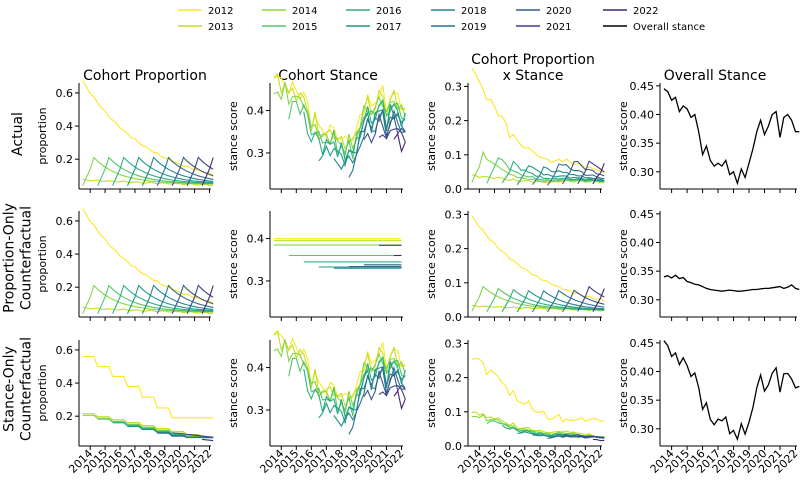 The image size is (806, 484). Describe the element at coordinates (473, 27) in the screenshot. I see `legend-label: 2019` at that location.